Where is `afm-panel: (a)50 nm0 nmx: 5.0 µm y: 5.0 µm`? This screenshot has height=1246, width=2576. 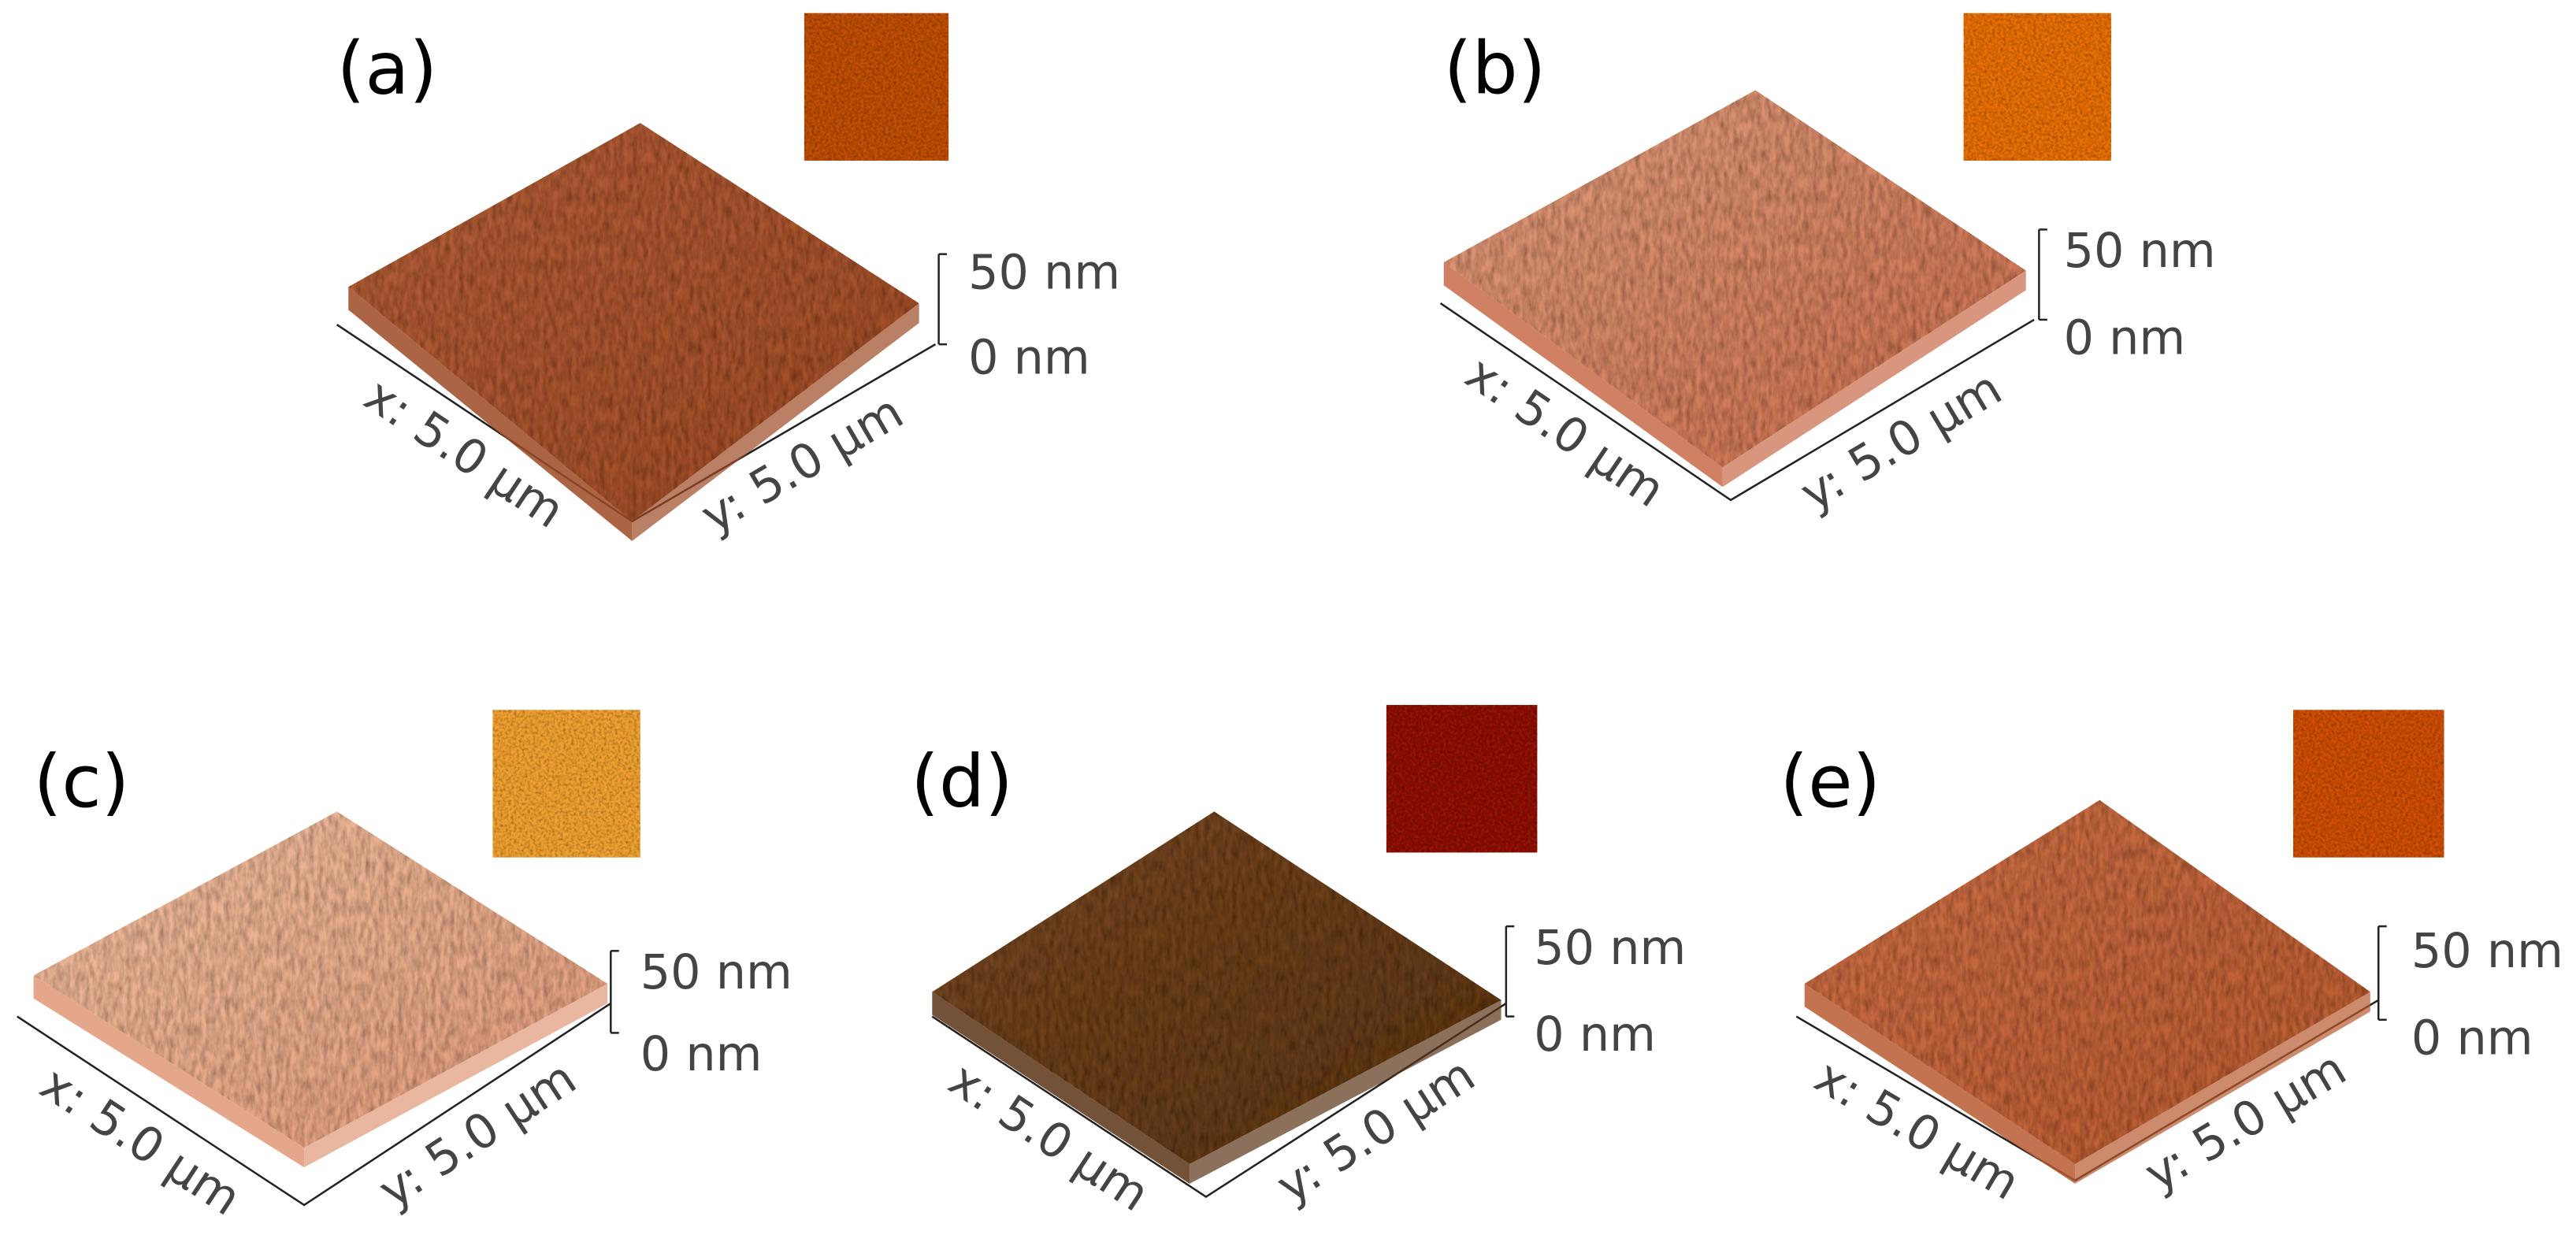
afm-panel: (a)50 nm0 nmx: 5.0 µm y: 5.0 µm is located at coordinates (728, 278).